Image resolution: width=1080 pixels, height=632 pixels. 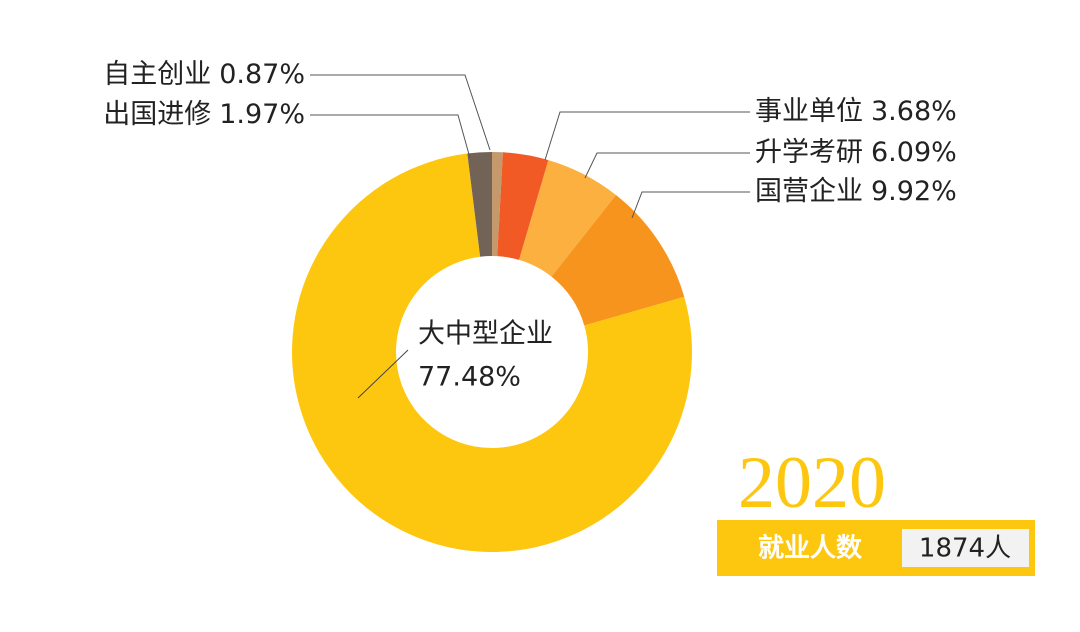 I want to click on label-category: 自主创业, so click(x=157, y=74).